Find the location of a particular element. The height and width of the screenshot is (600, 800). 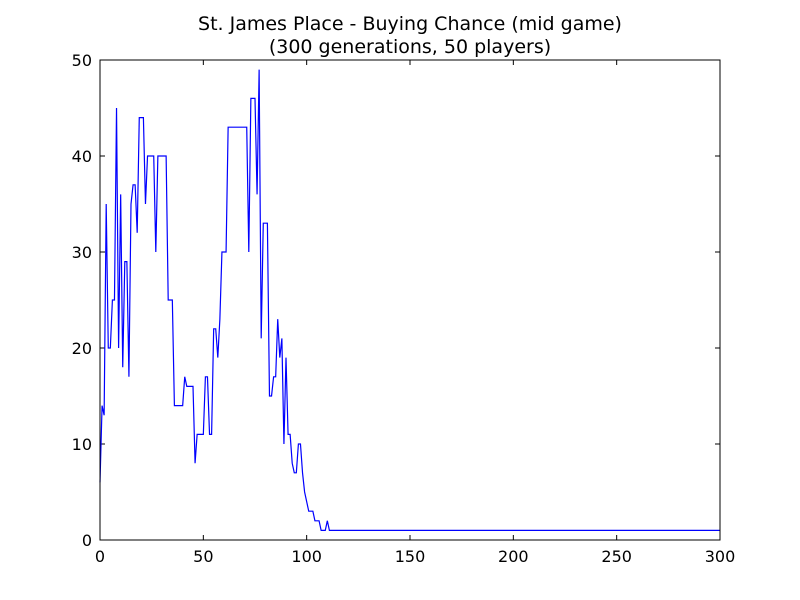

y-tick-label: 40 is located at coordinates (82, 156).